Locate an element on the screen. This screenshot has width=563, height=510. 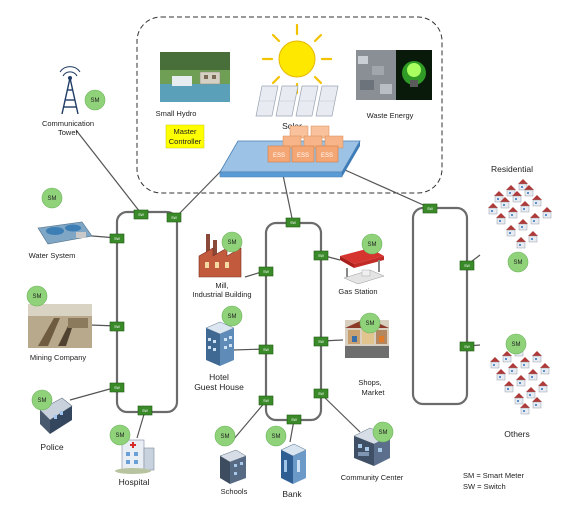
community-center-label: Community Center is located at coordinates (372, 477).